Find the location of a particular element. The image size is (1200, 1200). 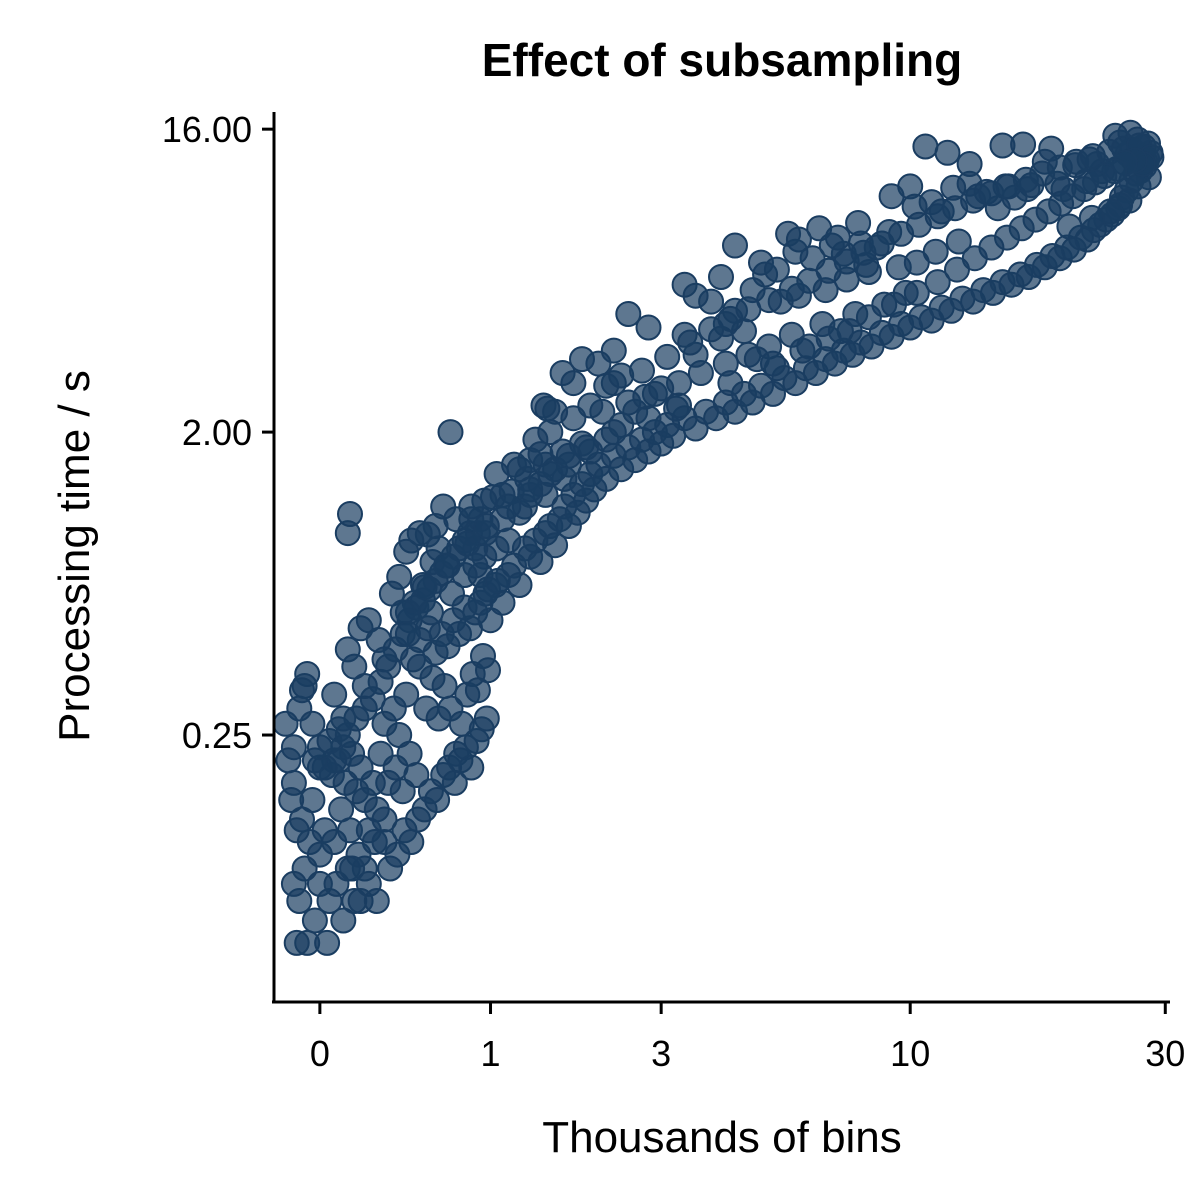

y-tick-label: 2.00 is located at coordinates (217, 432).